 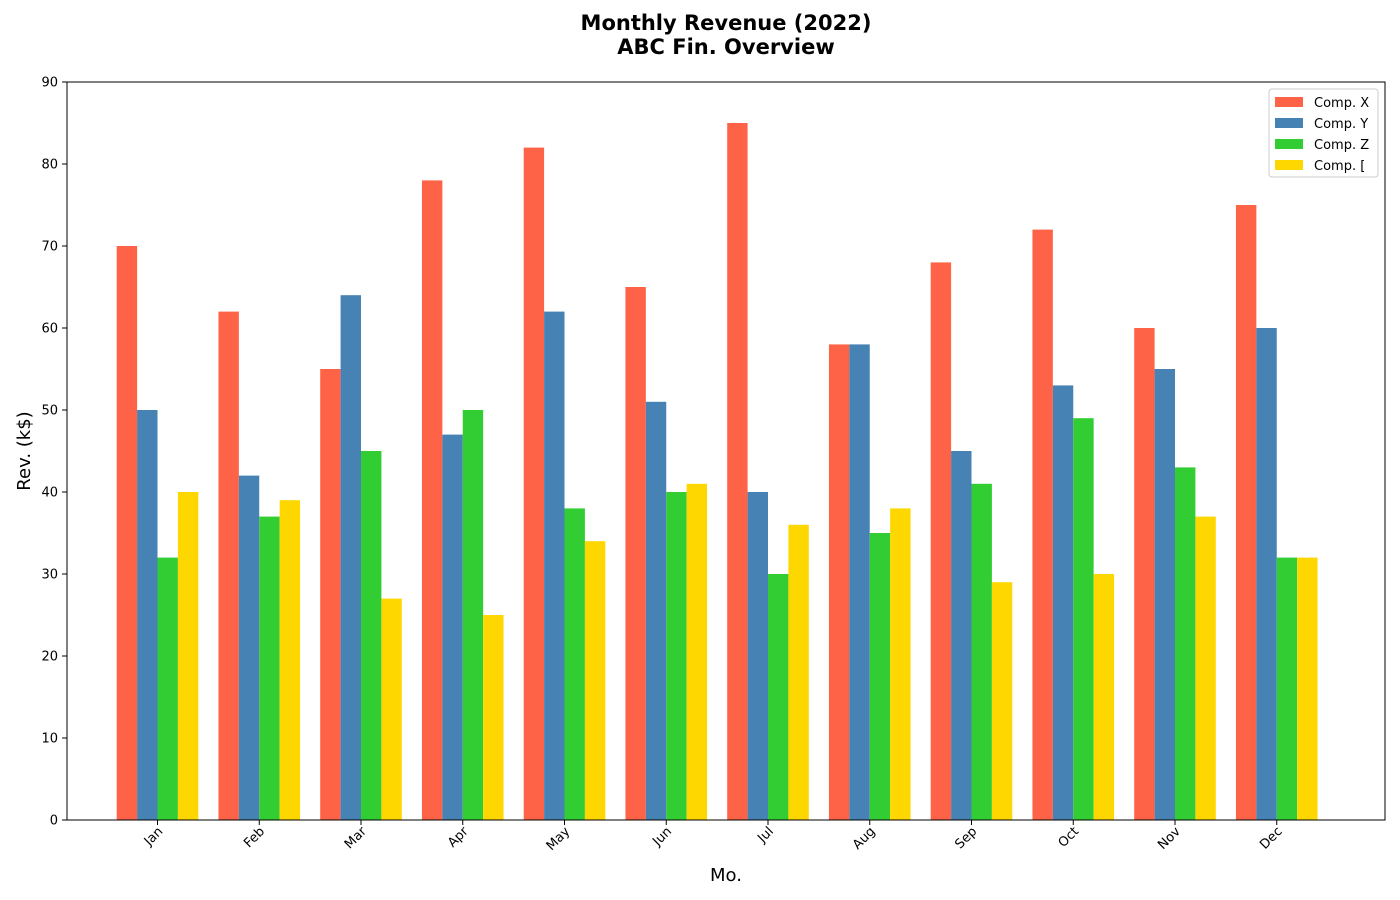 What do you see at coordinates (356, 838) in the screenshot?
I see `x-tick-label-mar: Mar` at bounding box center [356, 838].